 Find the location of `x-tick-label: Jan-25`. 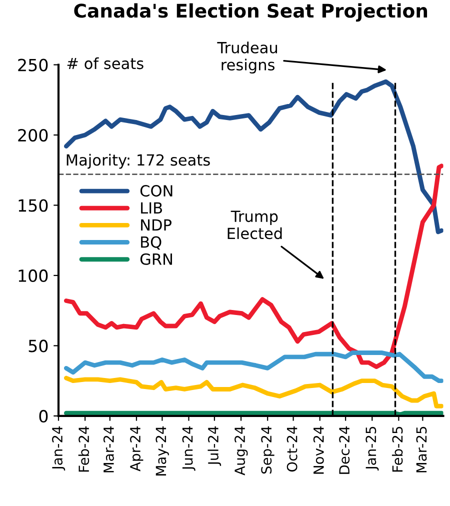

x-tick-label: Jan-25 is located at coordinates (372, 448).